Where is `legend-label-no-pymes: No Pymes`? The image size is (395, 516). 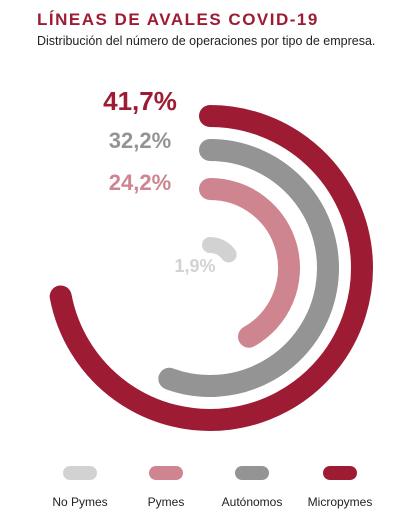 legend-label-no-pymes: No Pymes is located at coordinates (79, 502).